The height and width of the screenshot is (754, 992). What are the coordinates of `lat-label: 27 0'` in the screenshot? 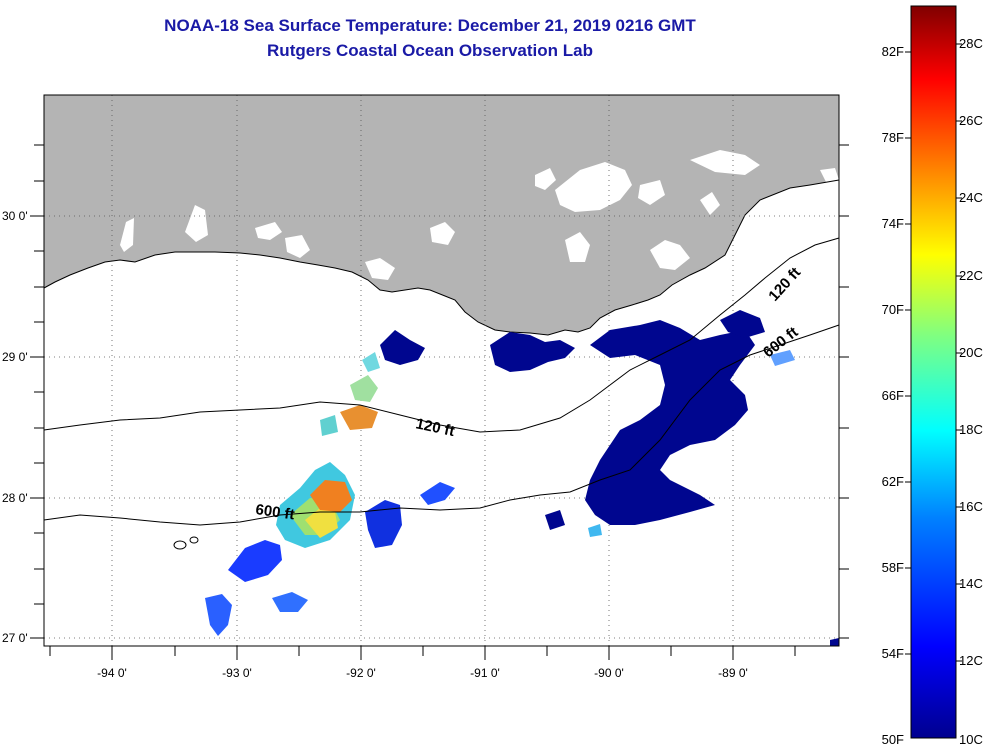 It's located at (15, 638).